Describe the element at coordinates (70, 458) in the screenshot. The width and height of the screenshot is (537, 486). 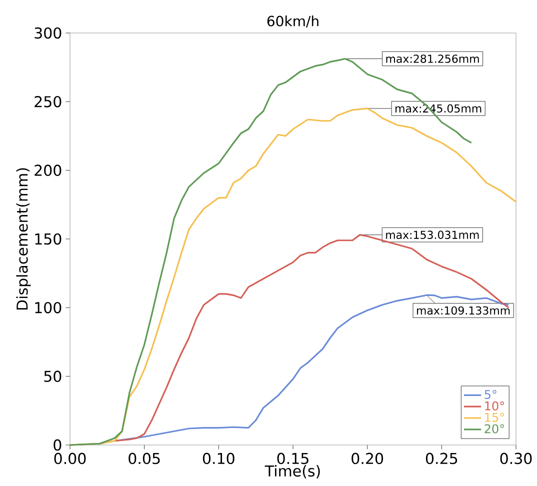
I see `x-tick-label: 0.00` at that location.